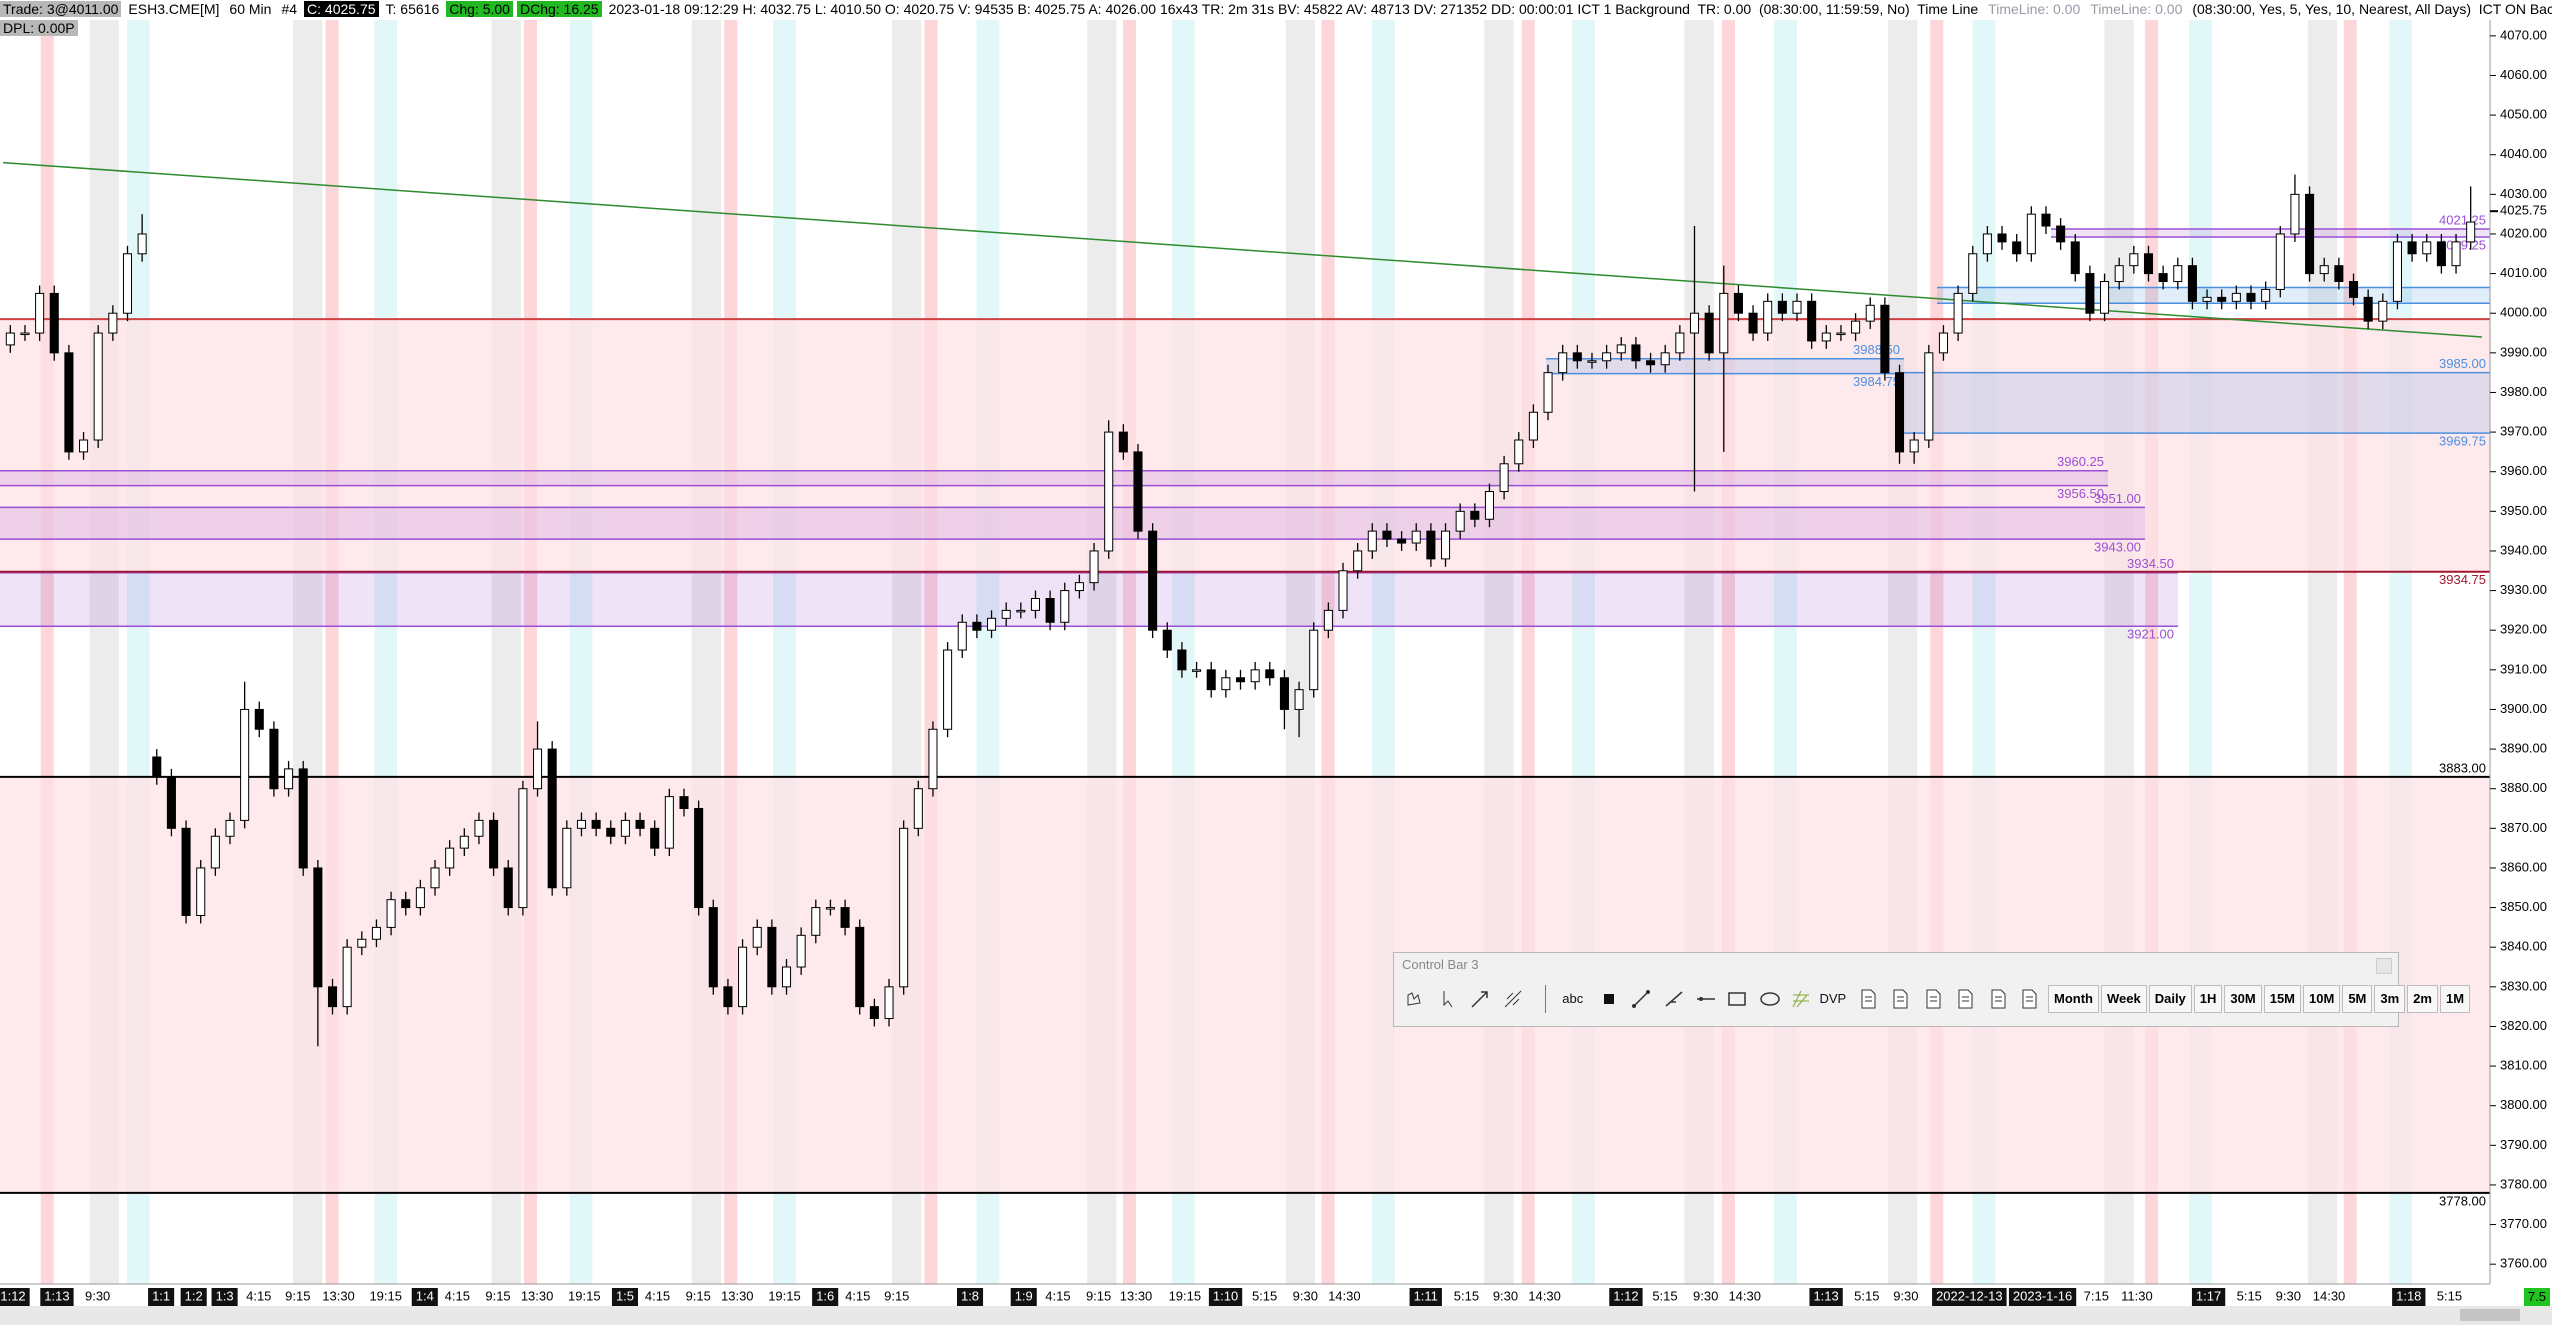  Describe the element at coordinates (2455, 999) in the screenshot. I see `timeframe-button: 1M` at that location.